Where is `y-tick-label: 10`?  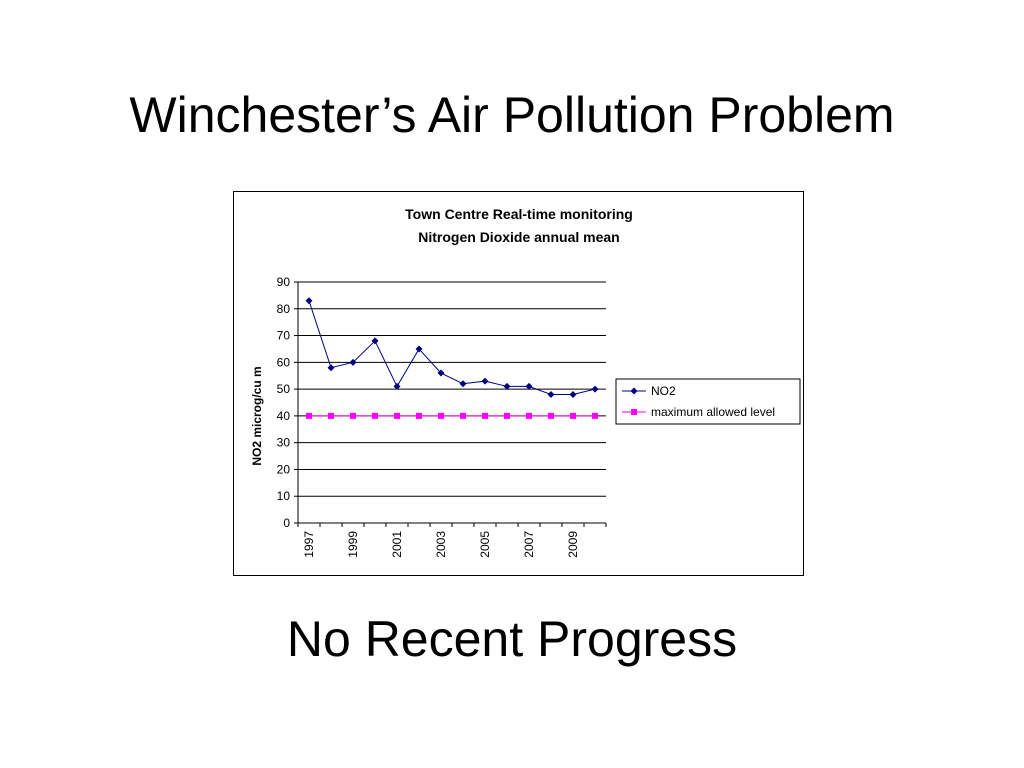 y-tick-label: 10 is located at coordinates (284, 496).